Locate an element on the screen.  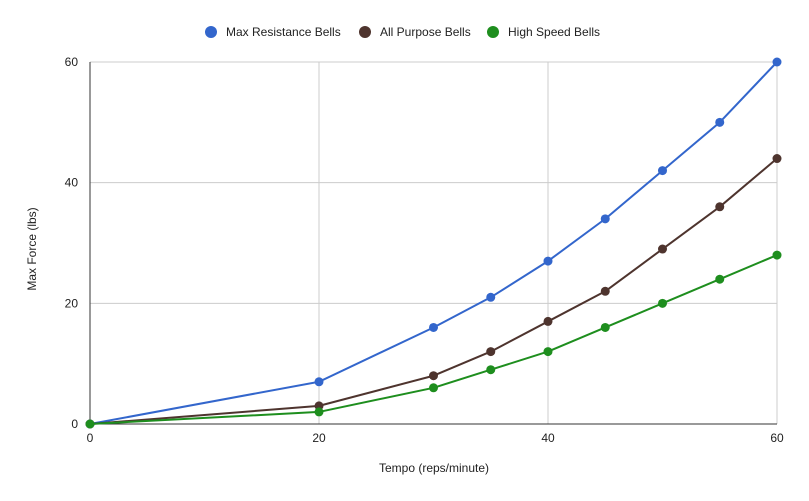
x-tick-label: 0 is located at coordinates (90, 438).